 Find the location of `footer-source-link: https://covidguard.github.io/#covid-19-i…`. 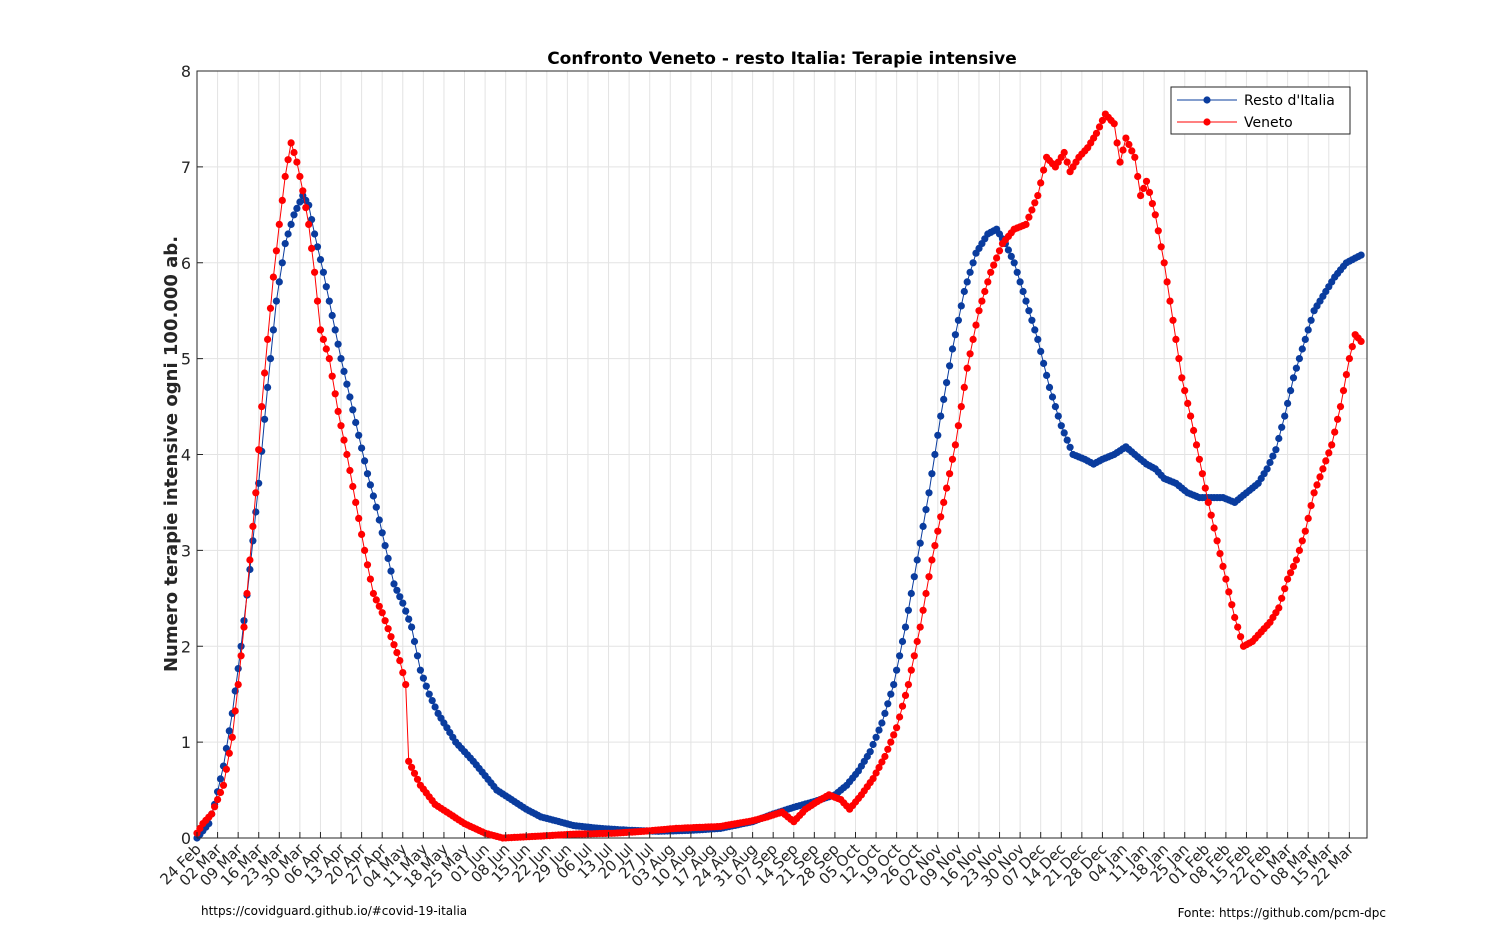

footer-source-link: https://covidguard.github.io/#covid-19-i… is located at coordinates (334, 911).